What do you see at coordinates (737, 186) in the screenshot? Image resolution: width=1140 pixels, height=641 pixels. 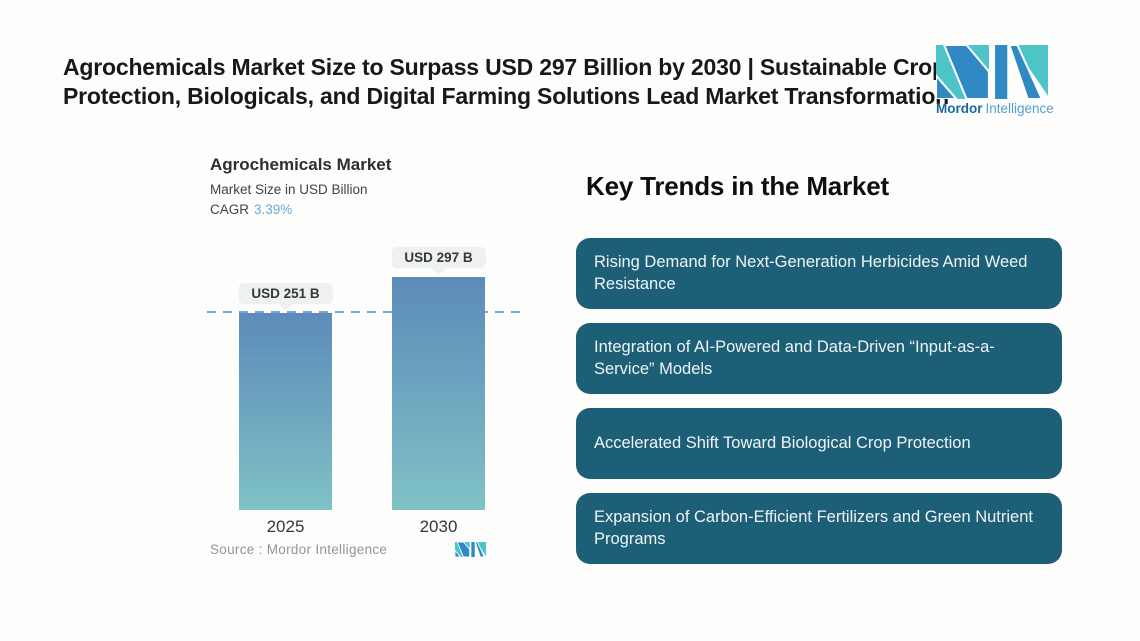 I see `trends-heading: Key Trends in the Market` at bounding box center [737, 186].